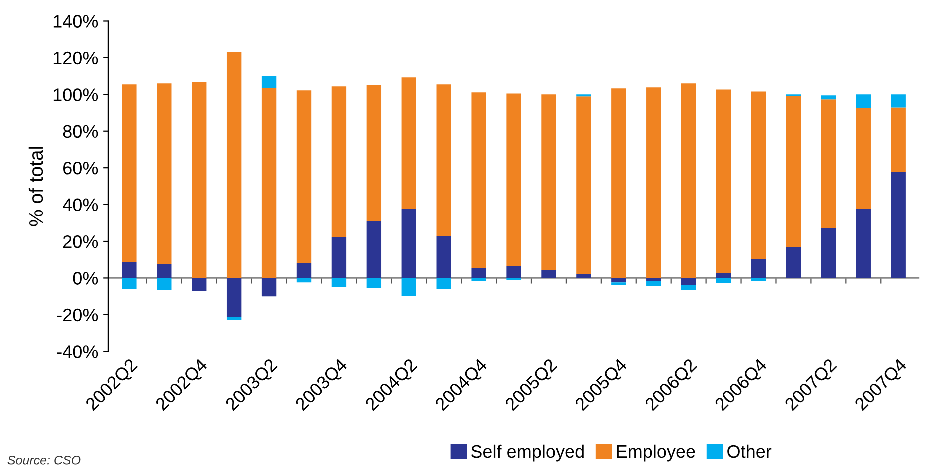 This screenshot has width=927, height=472. Describe the element at coordinates (76, 58) in the screenshot. I see `y-tick-label: 120%` at that location.